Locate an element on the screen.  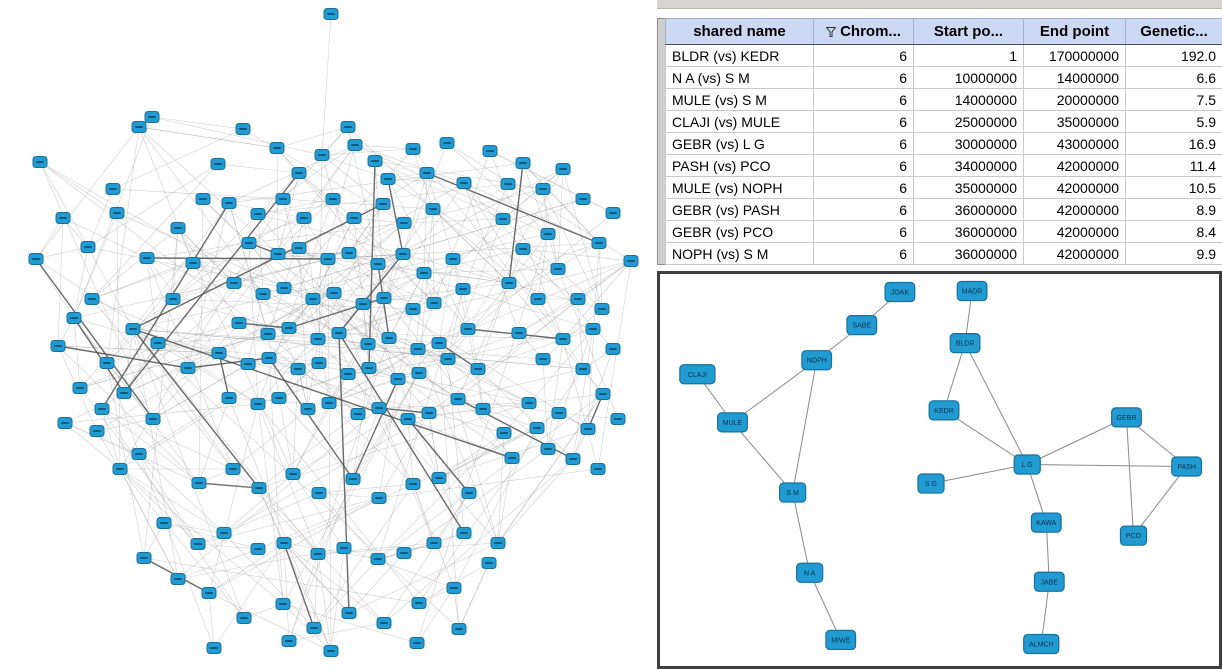
table-row: PASH (vs) PCO 6 34000000 42000000 11.4 is located at coordinates (943, 165).